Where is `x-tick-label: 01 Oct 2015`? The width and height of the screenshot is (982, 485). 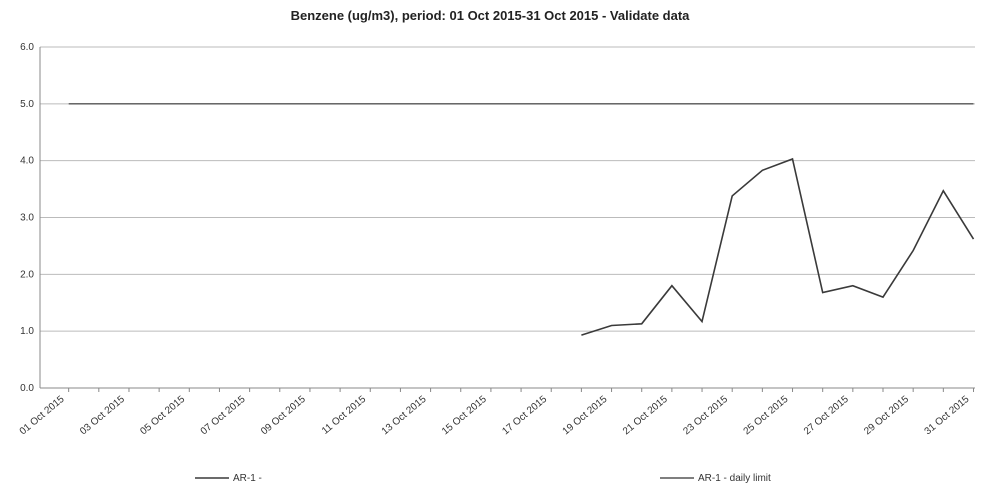 x-tick-label: 01 Oct 2015 is located at coordinates (42, 416).